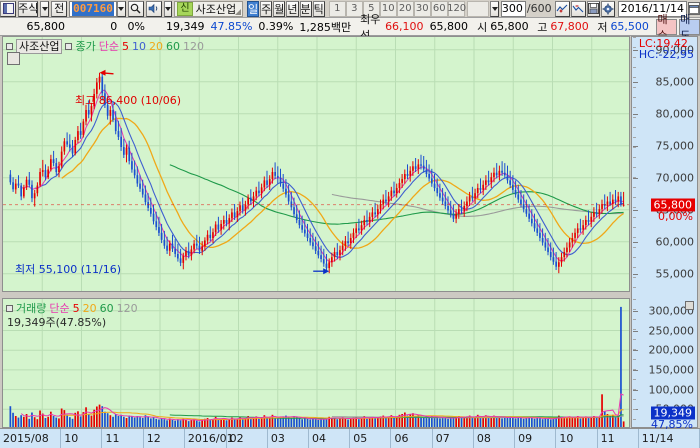 This screenshot has height=448, width=700. What do you see at coordinates (266, 8) in the screenshot?
I see `period-button-week: 주` at bounding box center [266, 8].